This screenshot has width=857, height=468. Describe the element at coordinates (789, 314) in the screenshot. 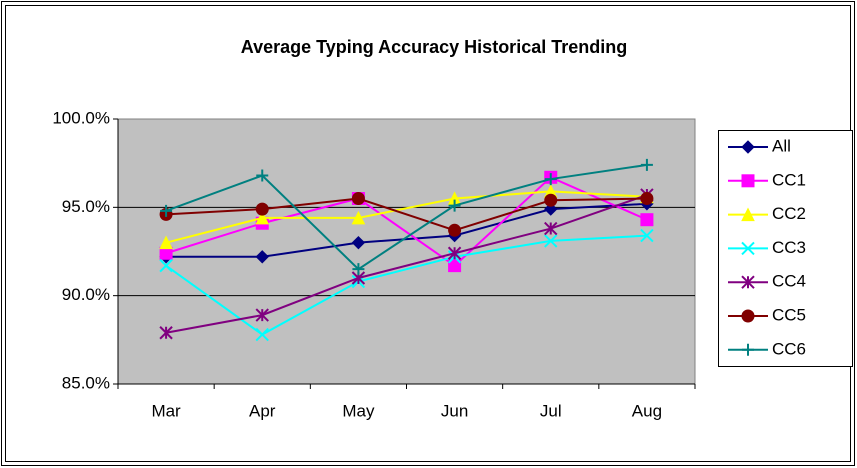

I see `legend-label: CC5` at that location.